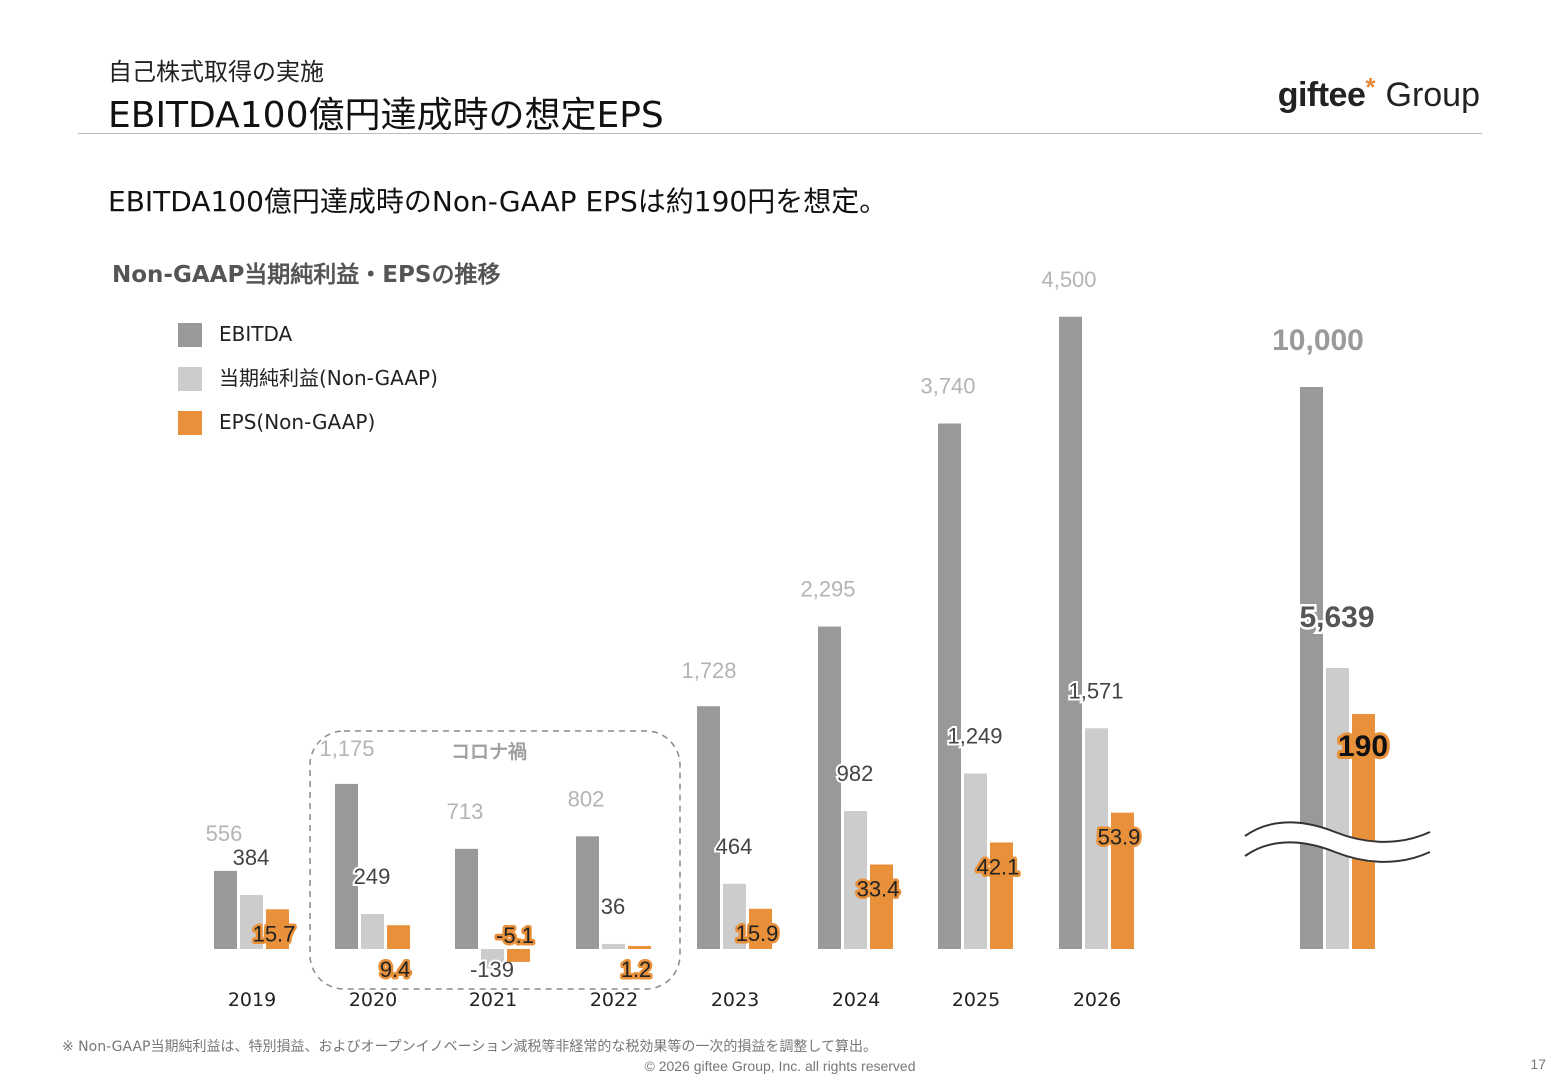  What do you see at coordinates (251, 857) in the screenshot?
I see `label-net-income: 384` at bounding box center [251, 857].